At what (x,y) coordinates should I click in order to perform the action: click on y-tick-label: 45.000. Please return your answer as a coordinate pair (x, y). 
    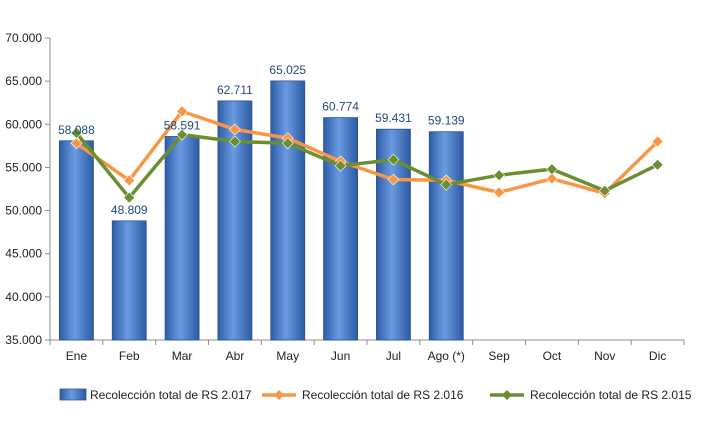
    Looking at the image, I should click on (23, 254).